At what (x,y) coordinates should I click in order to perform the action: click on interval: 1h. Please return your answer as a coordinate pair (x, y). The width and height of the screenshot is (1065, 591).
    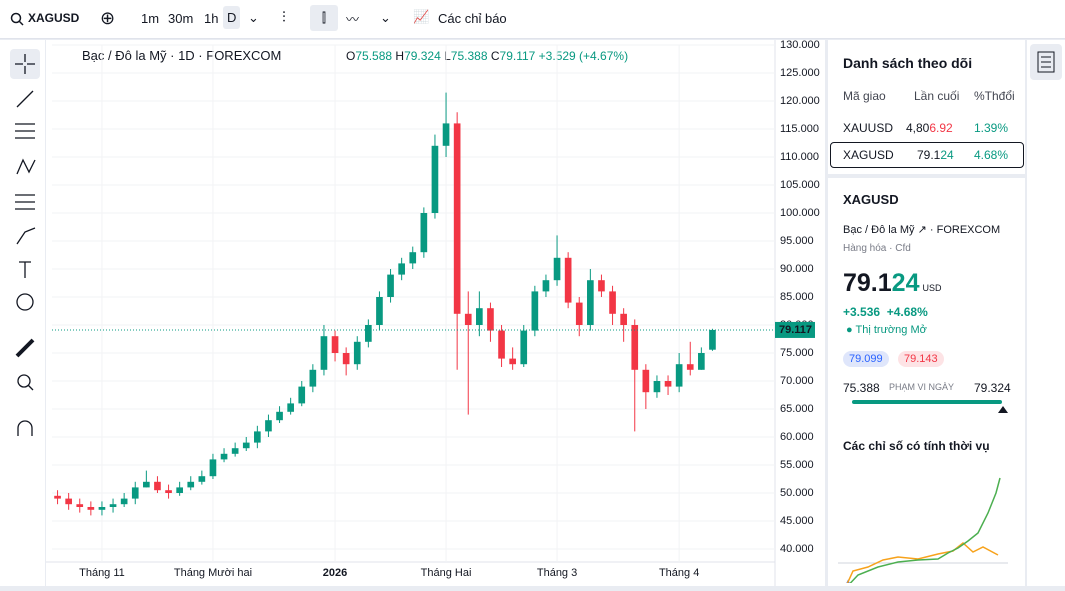
    Looking at the image, I should click on (211, 18).